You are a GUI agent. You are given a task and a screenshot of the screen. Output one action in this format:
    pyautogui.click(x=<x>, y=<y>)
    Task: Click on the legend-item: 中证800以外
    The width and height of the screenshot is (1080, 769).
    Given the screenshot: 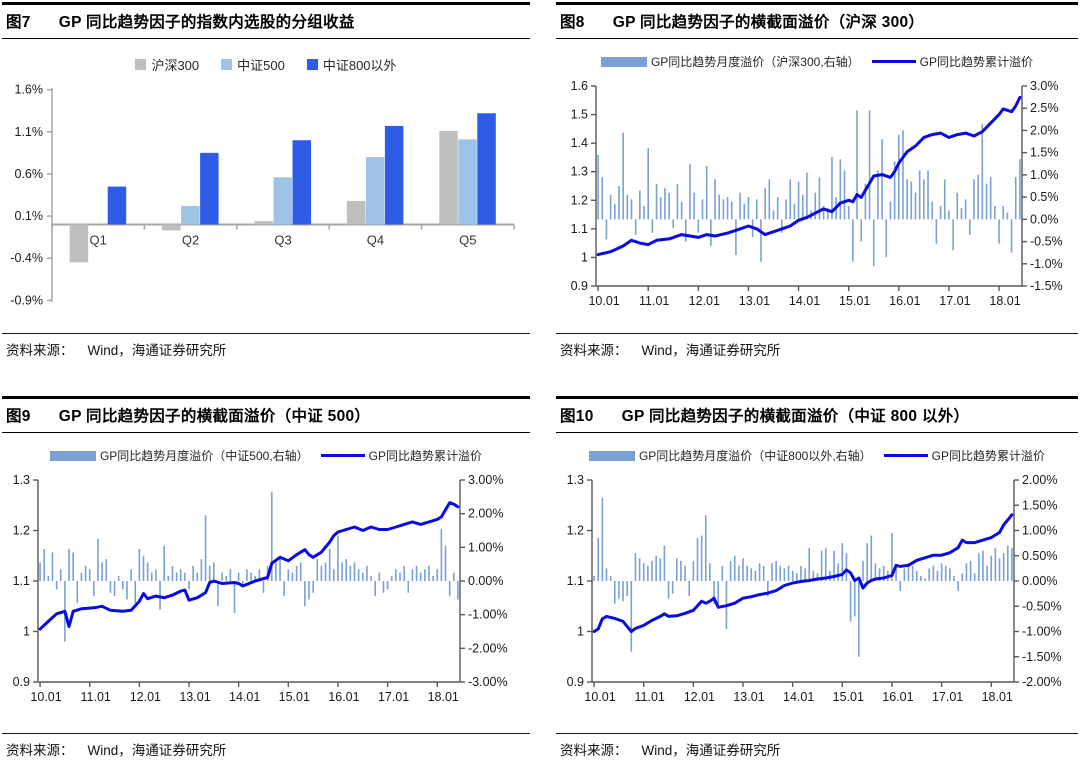 What is the action you would take?
    pyautogui.click(x=351, y=64)
    